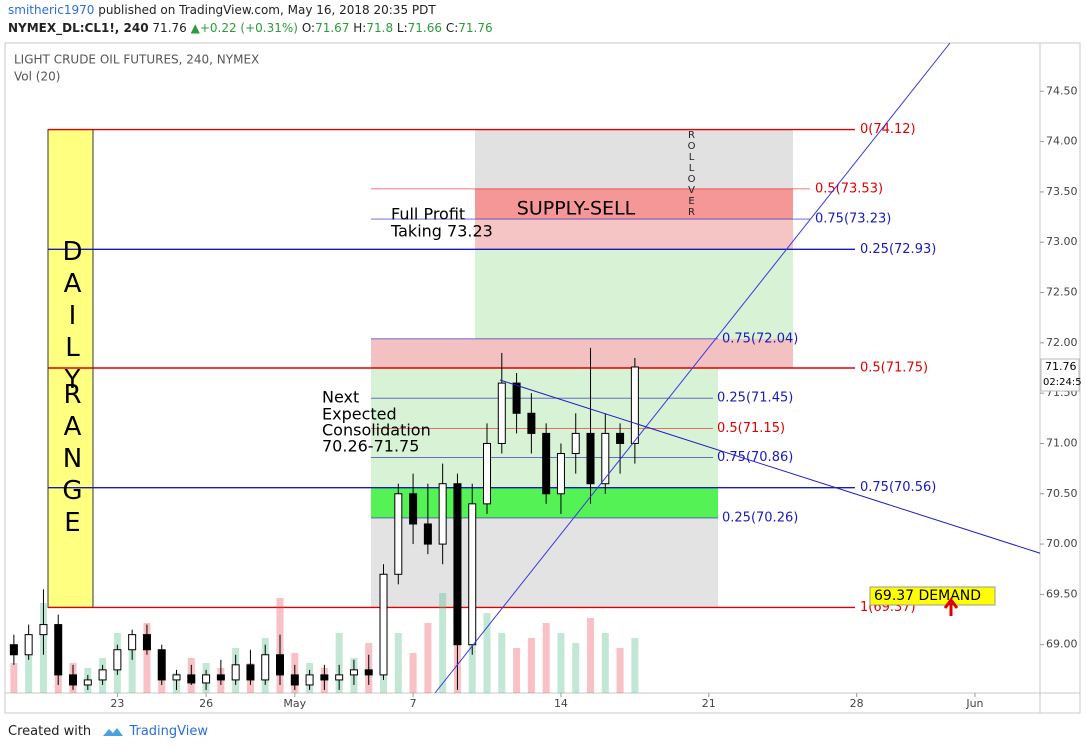 This screenshot has height=749, width=1086. Describe the element at coordinates (1062, 292) in the screenshot. I see `y-tick-label: 72.50` at that location.